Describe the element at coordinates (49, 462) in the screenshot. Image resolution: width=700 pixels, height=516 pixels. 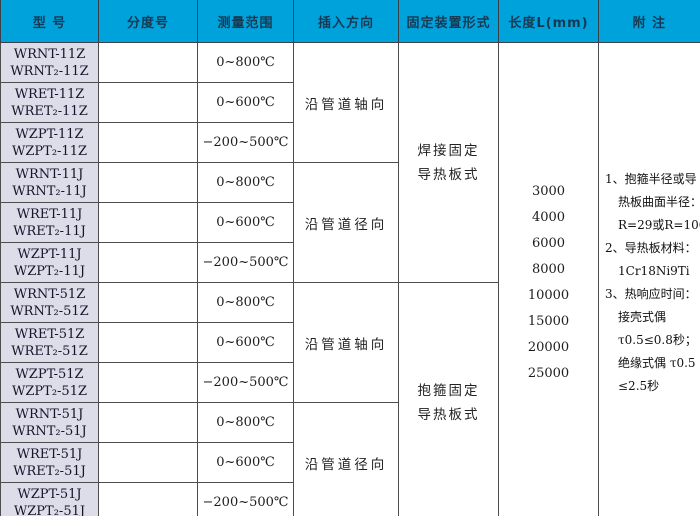
I see `model-cell: WRET-51J WRET₂-51J` at that location.